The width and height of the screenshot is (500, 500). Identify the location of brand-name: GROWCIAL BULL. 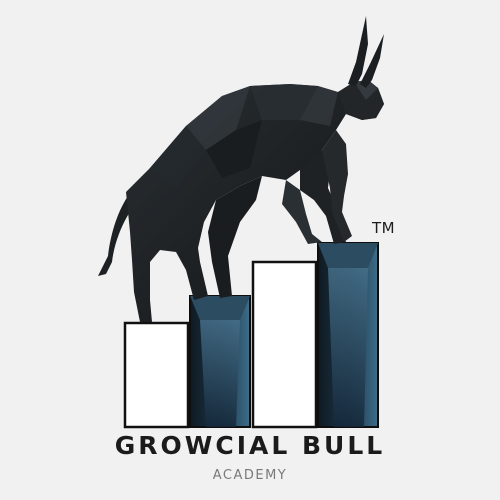
(250, 445).